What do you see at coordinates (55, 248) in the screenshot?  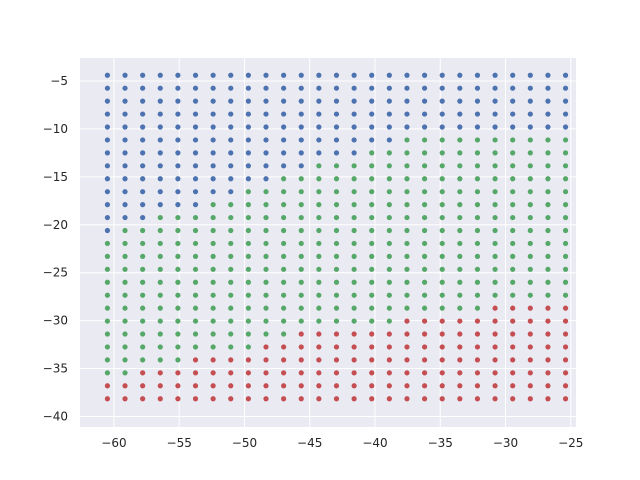 I see `y-axis-ticks: −5 −10 −15 −20 −25 −30 −35 −40` at bounding box center [55, 248].